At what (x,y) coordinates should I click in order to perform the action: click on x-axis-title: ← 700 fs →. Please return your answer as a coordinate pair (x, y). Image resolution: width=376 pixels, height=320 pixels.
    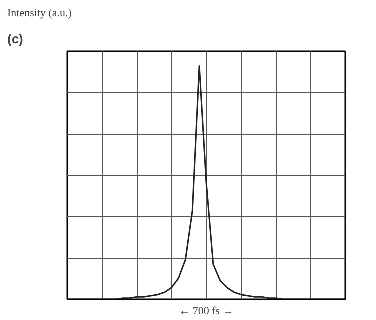
    Looking at the image, I should click on (206, 312).